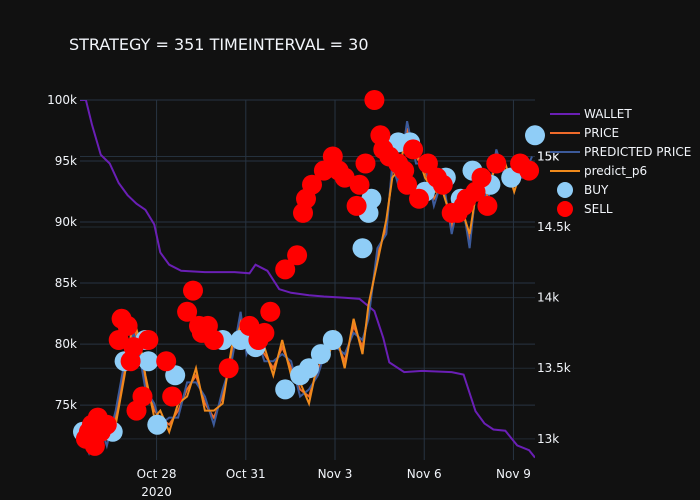 This screenshot has width=700, height=500. I want to click on y-left-tick-label: 100k, so click(62, 100).